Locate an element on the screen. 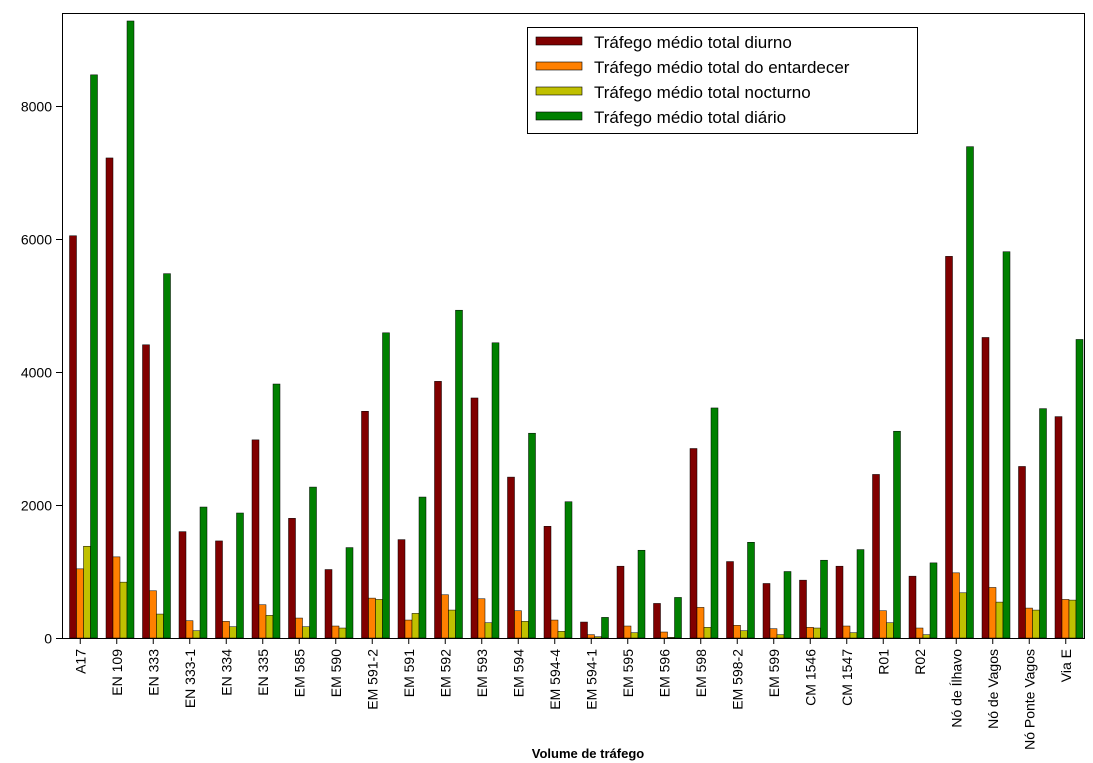 The width and height of the screenshot is (1093, 763). x-tick-label: EM 594-4 is located at coordinates (555, 679).